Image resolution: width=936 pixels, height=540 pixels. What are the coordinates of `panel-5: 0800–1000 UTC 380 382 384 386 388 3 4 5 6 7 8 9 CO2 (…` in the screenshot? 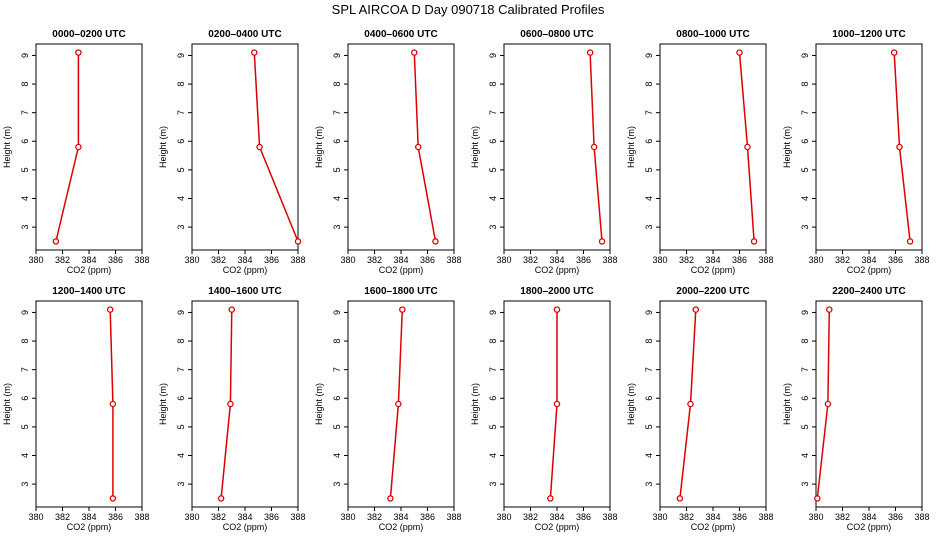 It's located at (700, 152).